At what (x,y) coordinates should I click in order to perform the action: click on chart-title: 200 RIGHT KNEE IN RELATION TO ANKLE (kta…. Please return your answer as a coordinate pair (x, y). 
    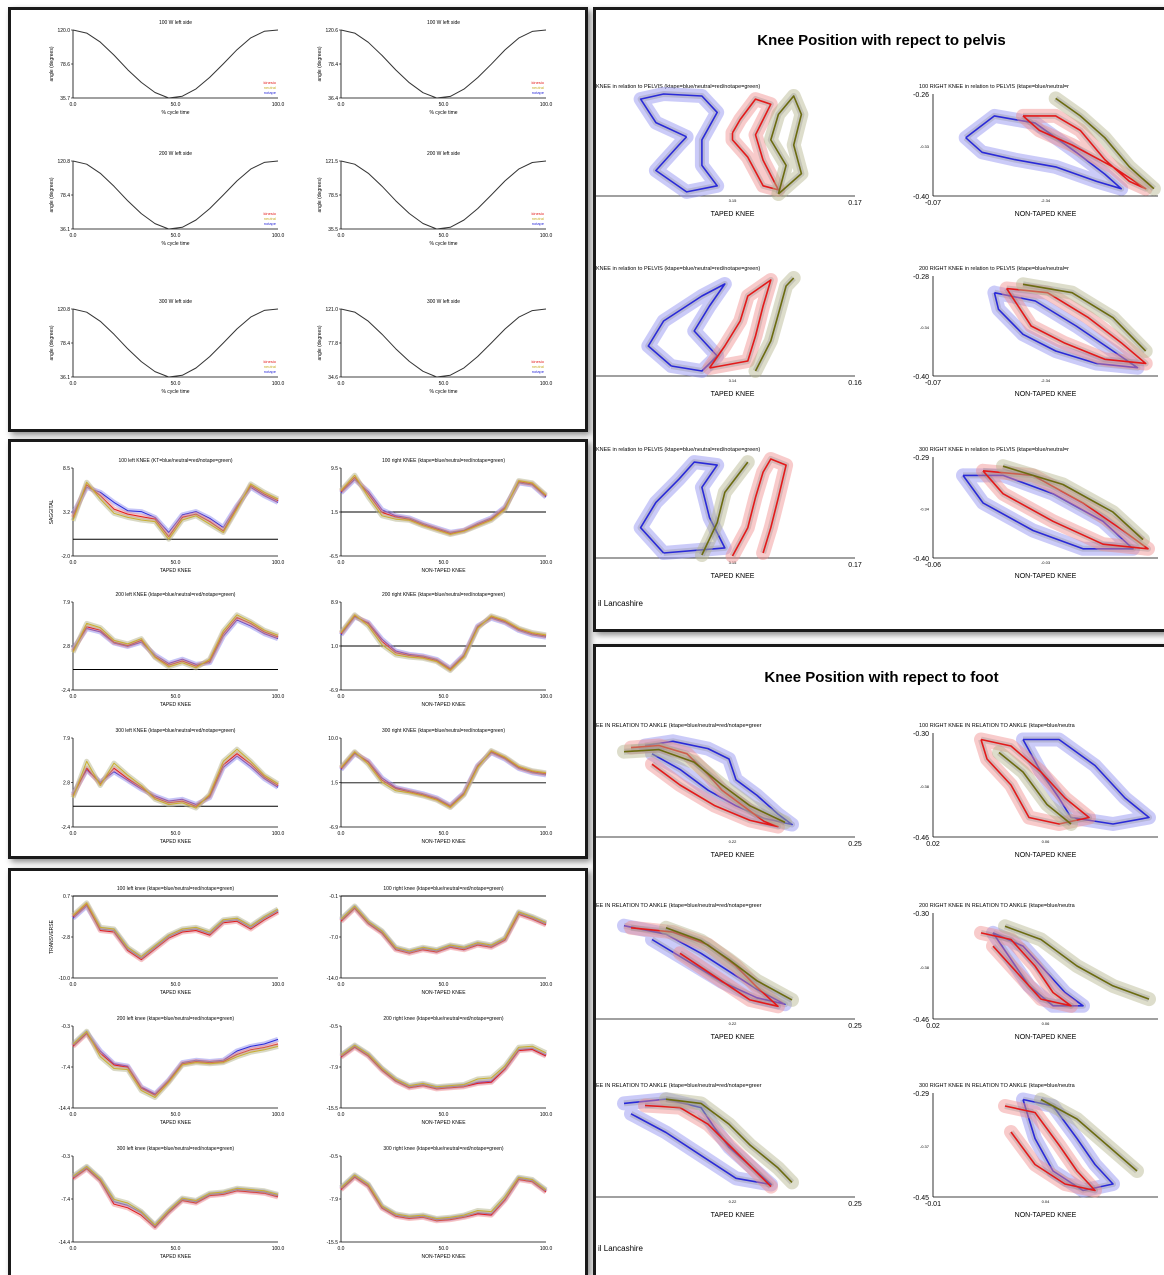
    Looking at the image, I should click on (997, 906).